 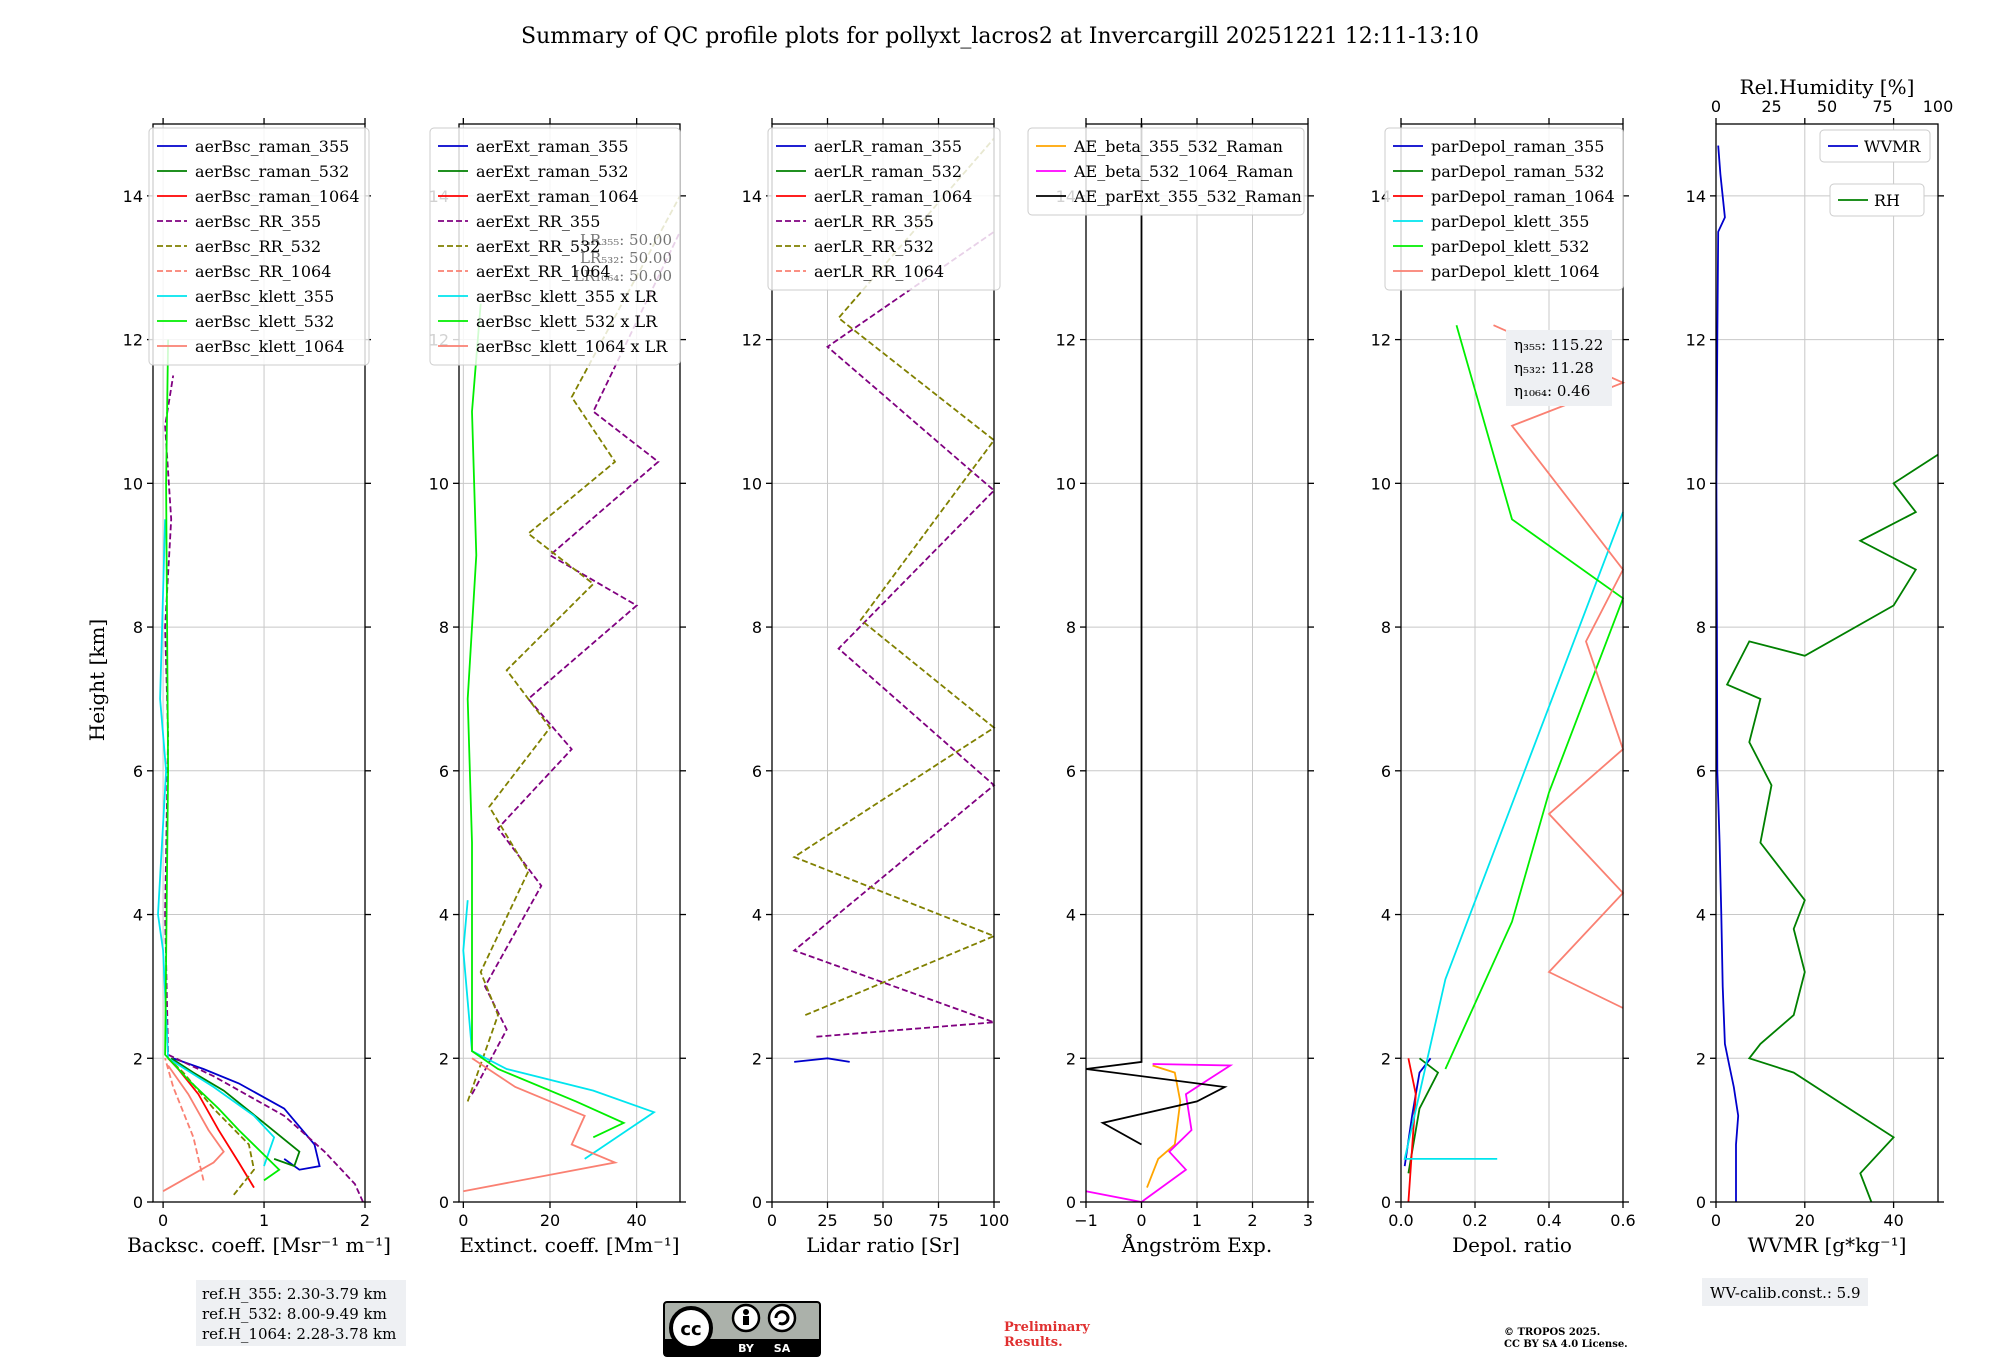 What do you see at coordinates (538, 246) in the screenshot?
I see `ext-legend-label: aerExt_RR_532` at bounding box center [538, 246].